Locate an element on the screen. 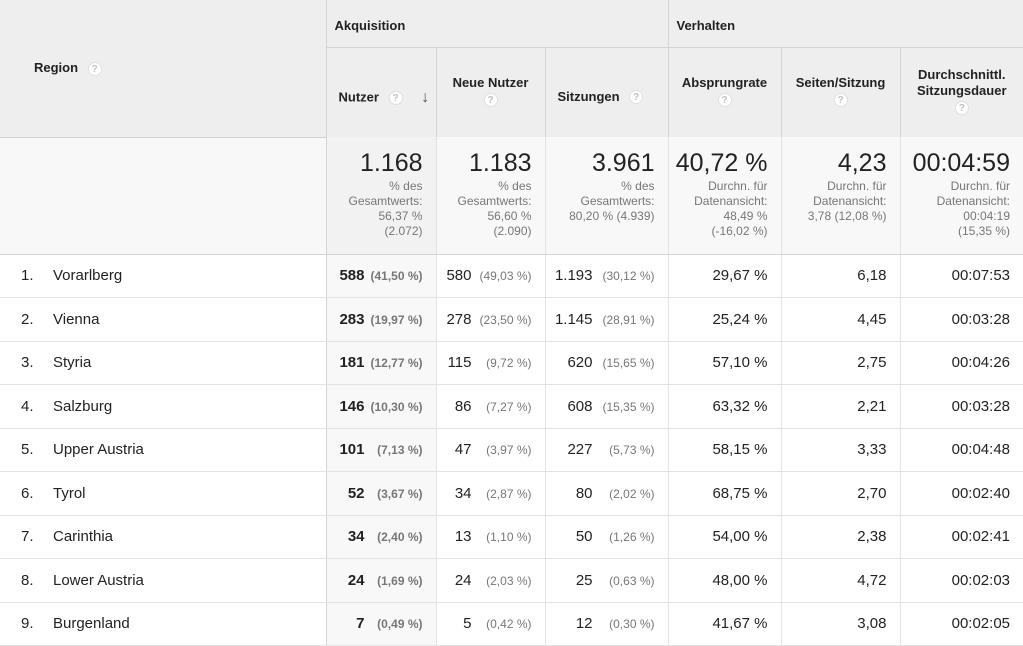 The height and width of the screenshot is (646, 1023). sessions-value: 227 is located at coordinates (579, 449).